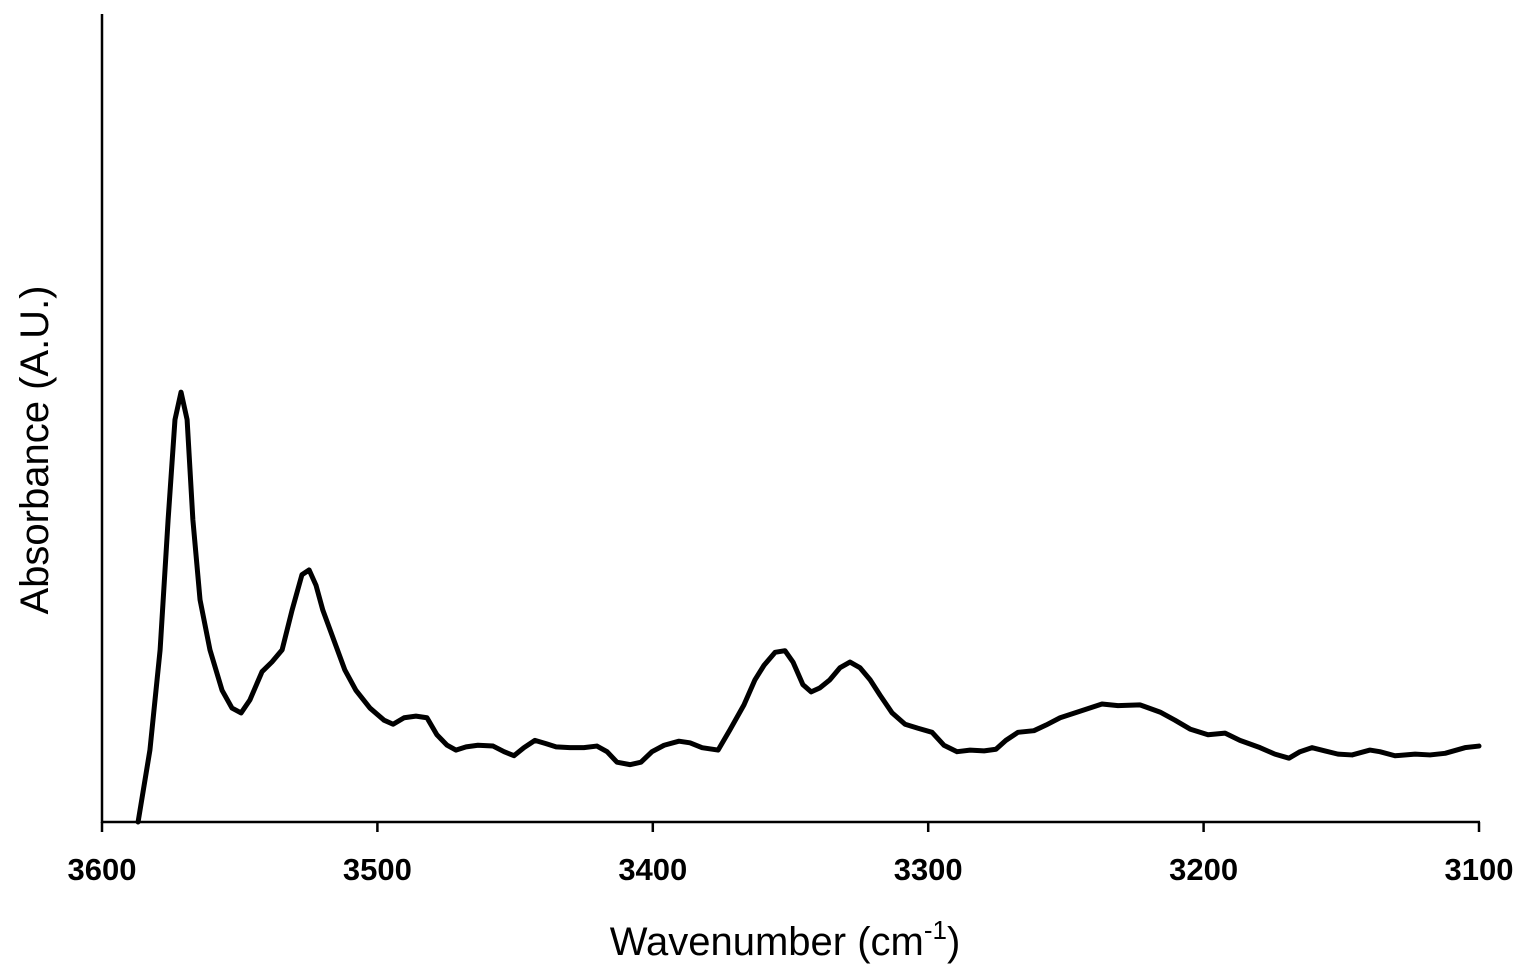  What do you see at coordinates (953, 942) in the screenshot?
I see `x-axis-title-suffix: )` at bounding box center [953, 942].